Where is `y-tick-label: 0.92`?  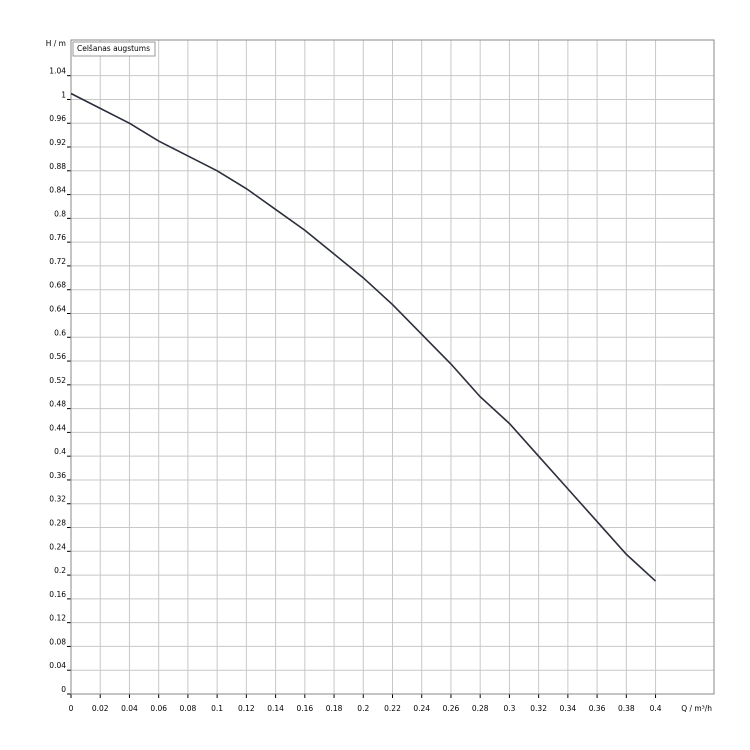 y-tick-label: 0.92 is located at coordinates (57, 142).